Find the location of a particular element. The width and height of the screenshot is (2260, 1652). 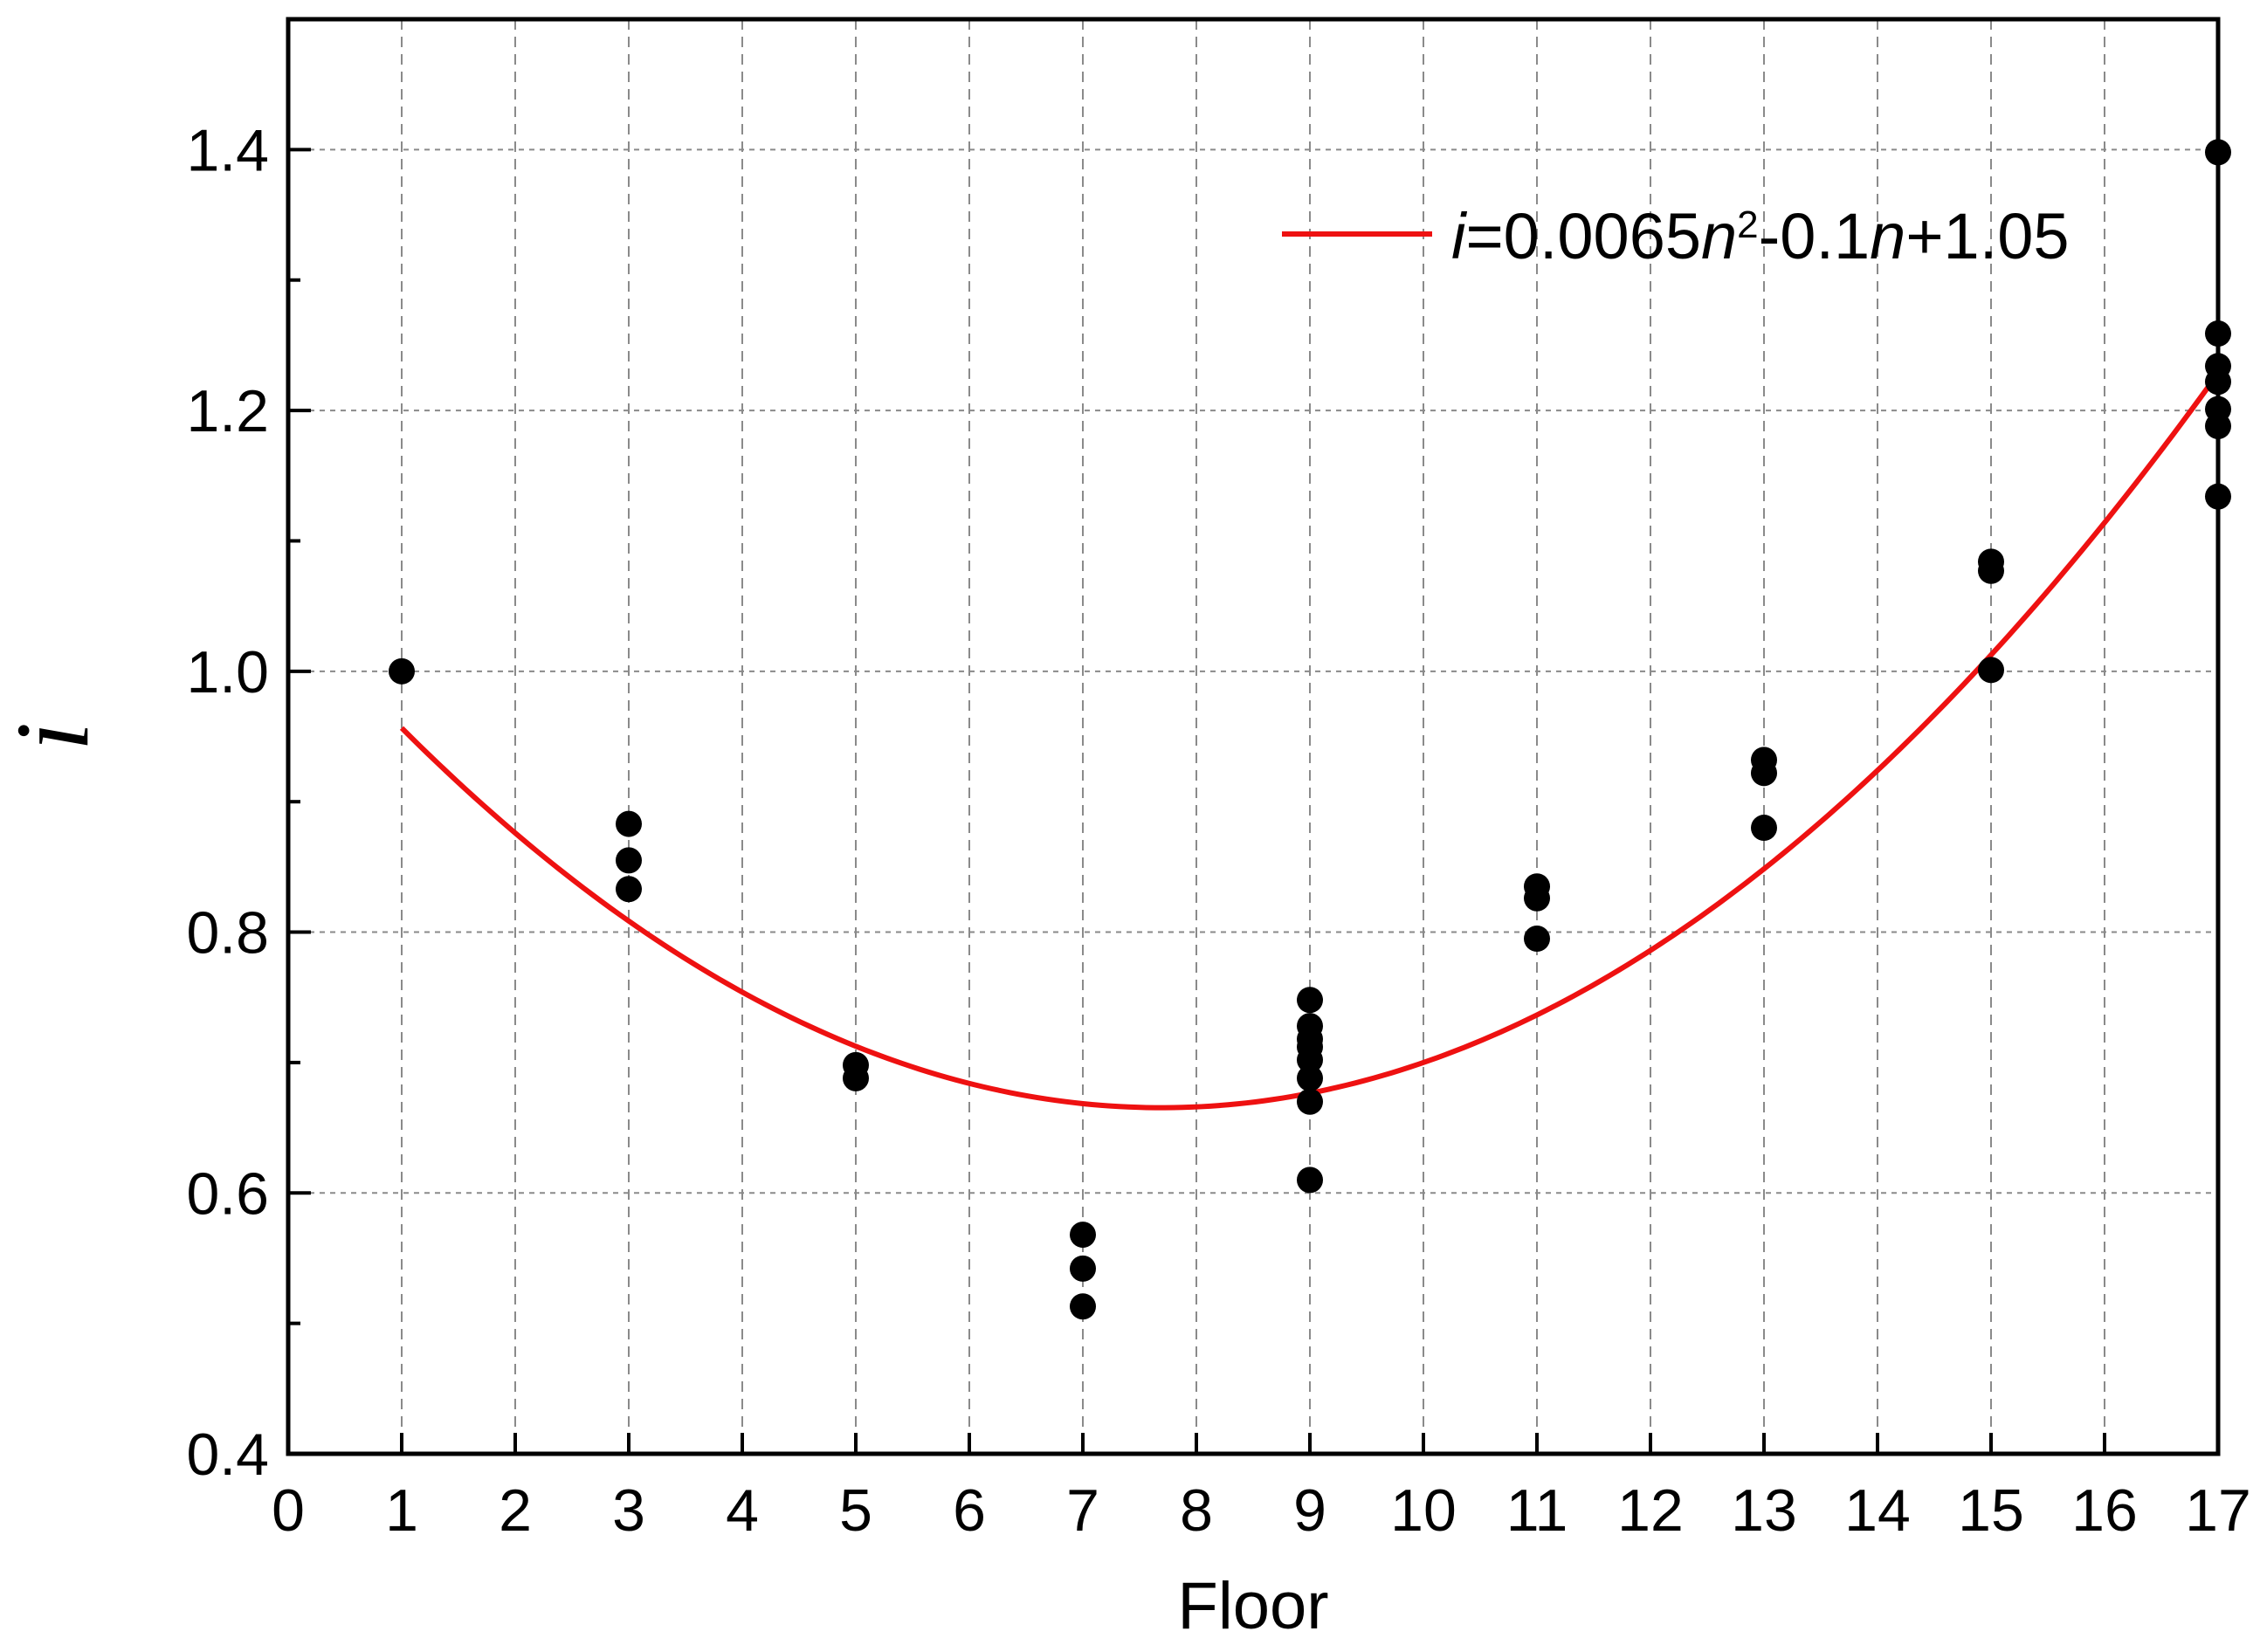

x-axis-title: Floor is located at coordinates (1252, 1606).